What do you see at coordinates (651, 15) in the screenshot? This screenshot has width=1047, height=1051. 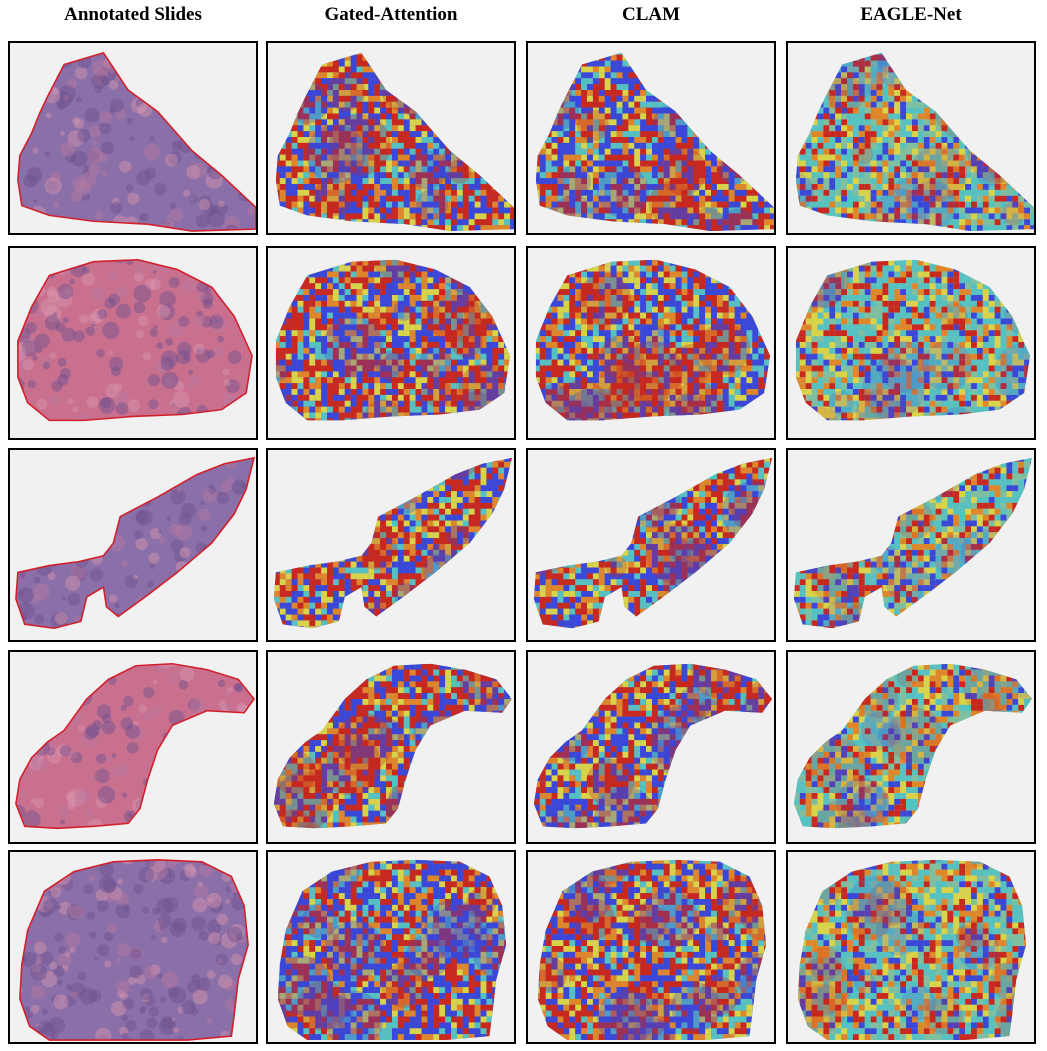 I see `column-title-clam: CLAM` at bounding box center [651, 15].